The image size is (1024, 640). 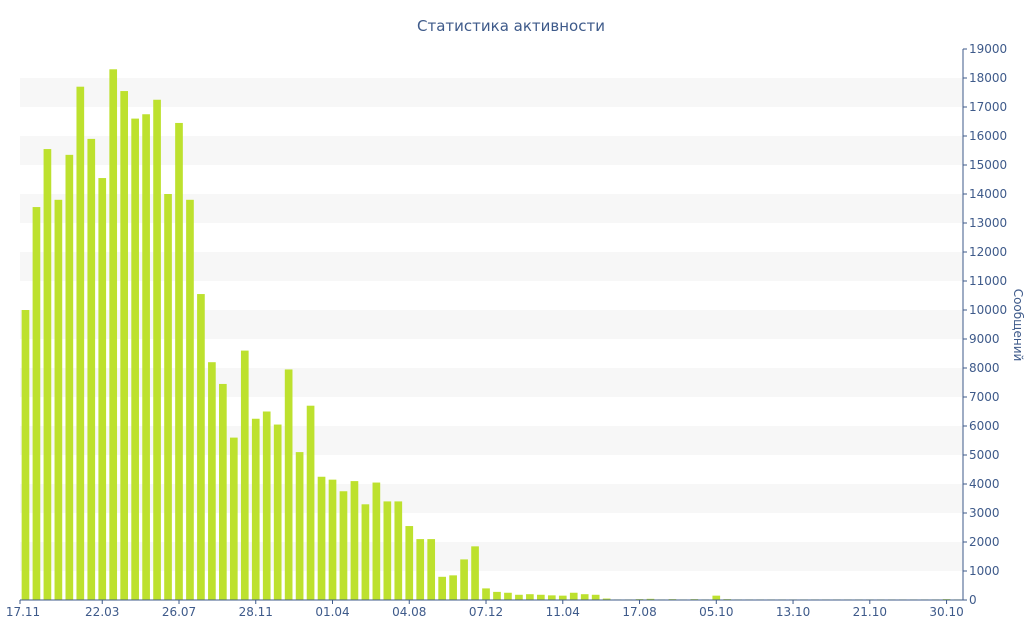 I want to click on y-tick-label: 8000, so click(x=984, y=368).